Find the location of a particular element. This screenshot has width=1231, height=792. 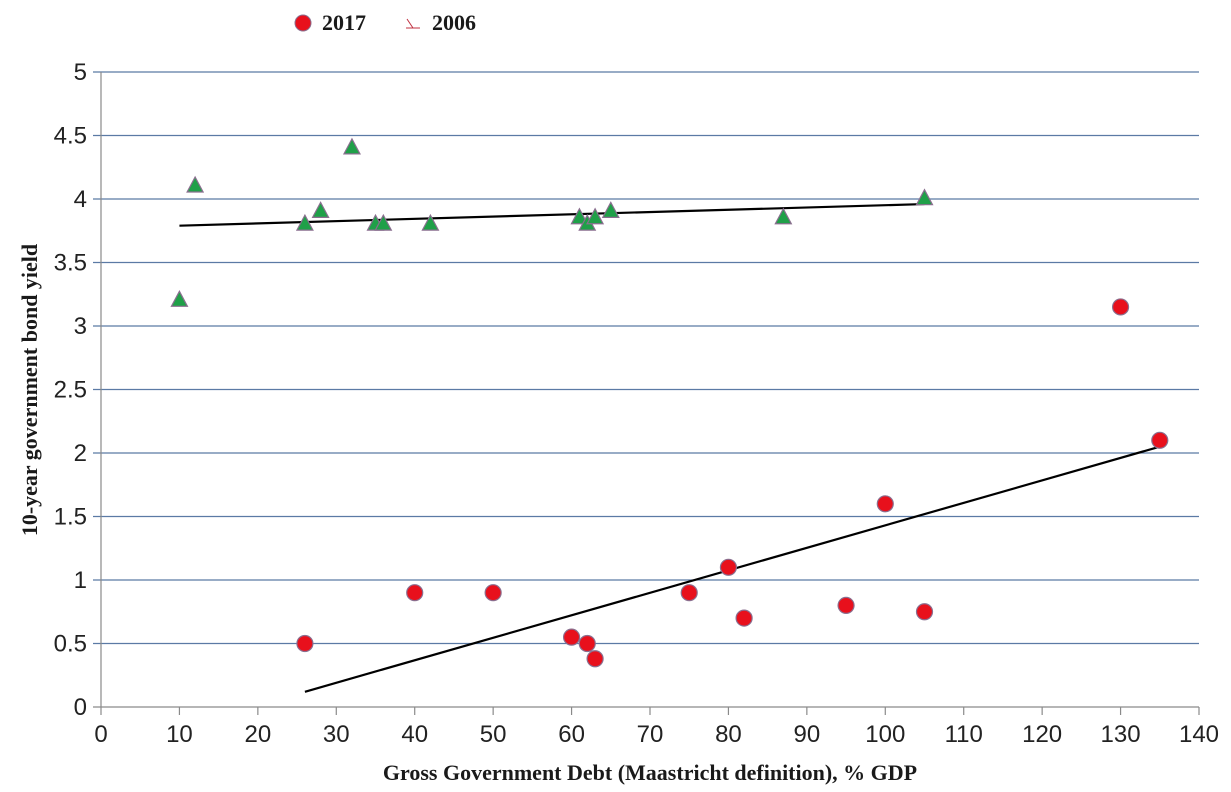

x-tick-label: 140 is located at coordinates (1199, 734).